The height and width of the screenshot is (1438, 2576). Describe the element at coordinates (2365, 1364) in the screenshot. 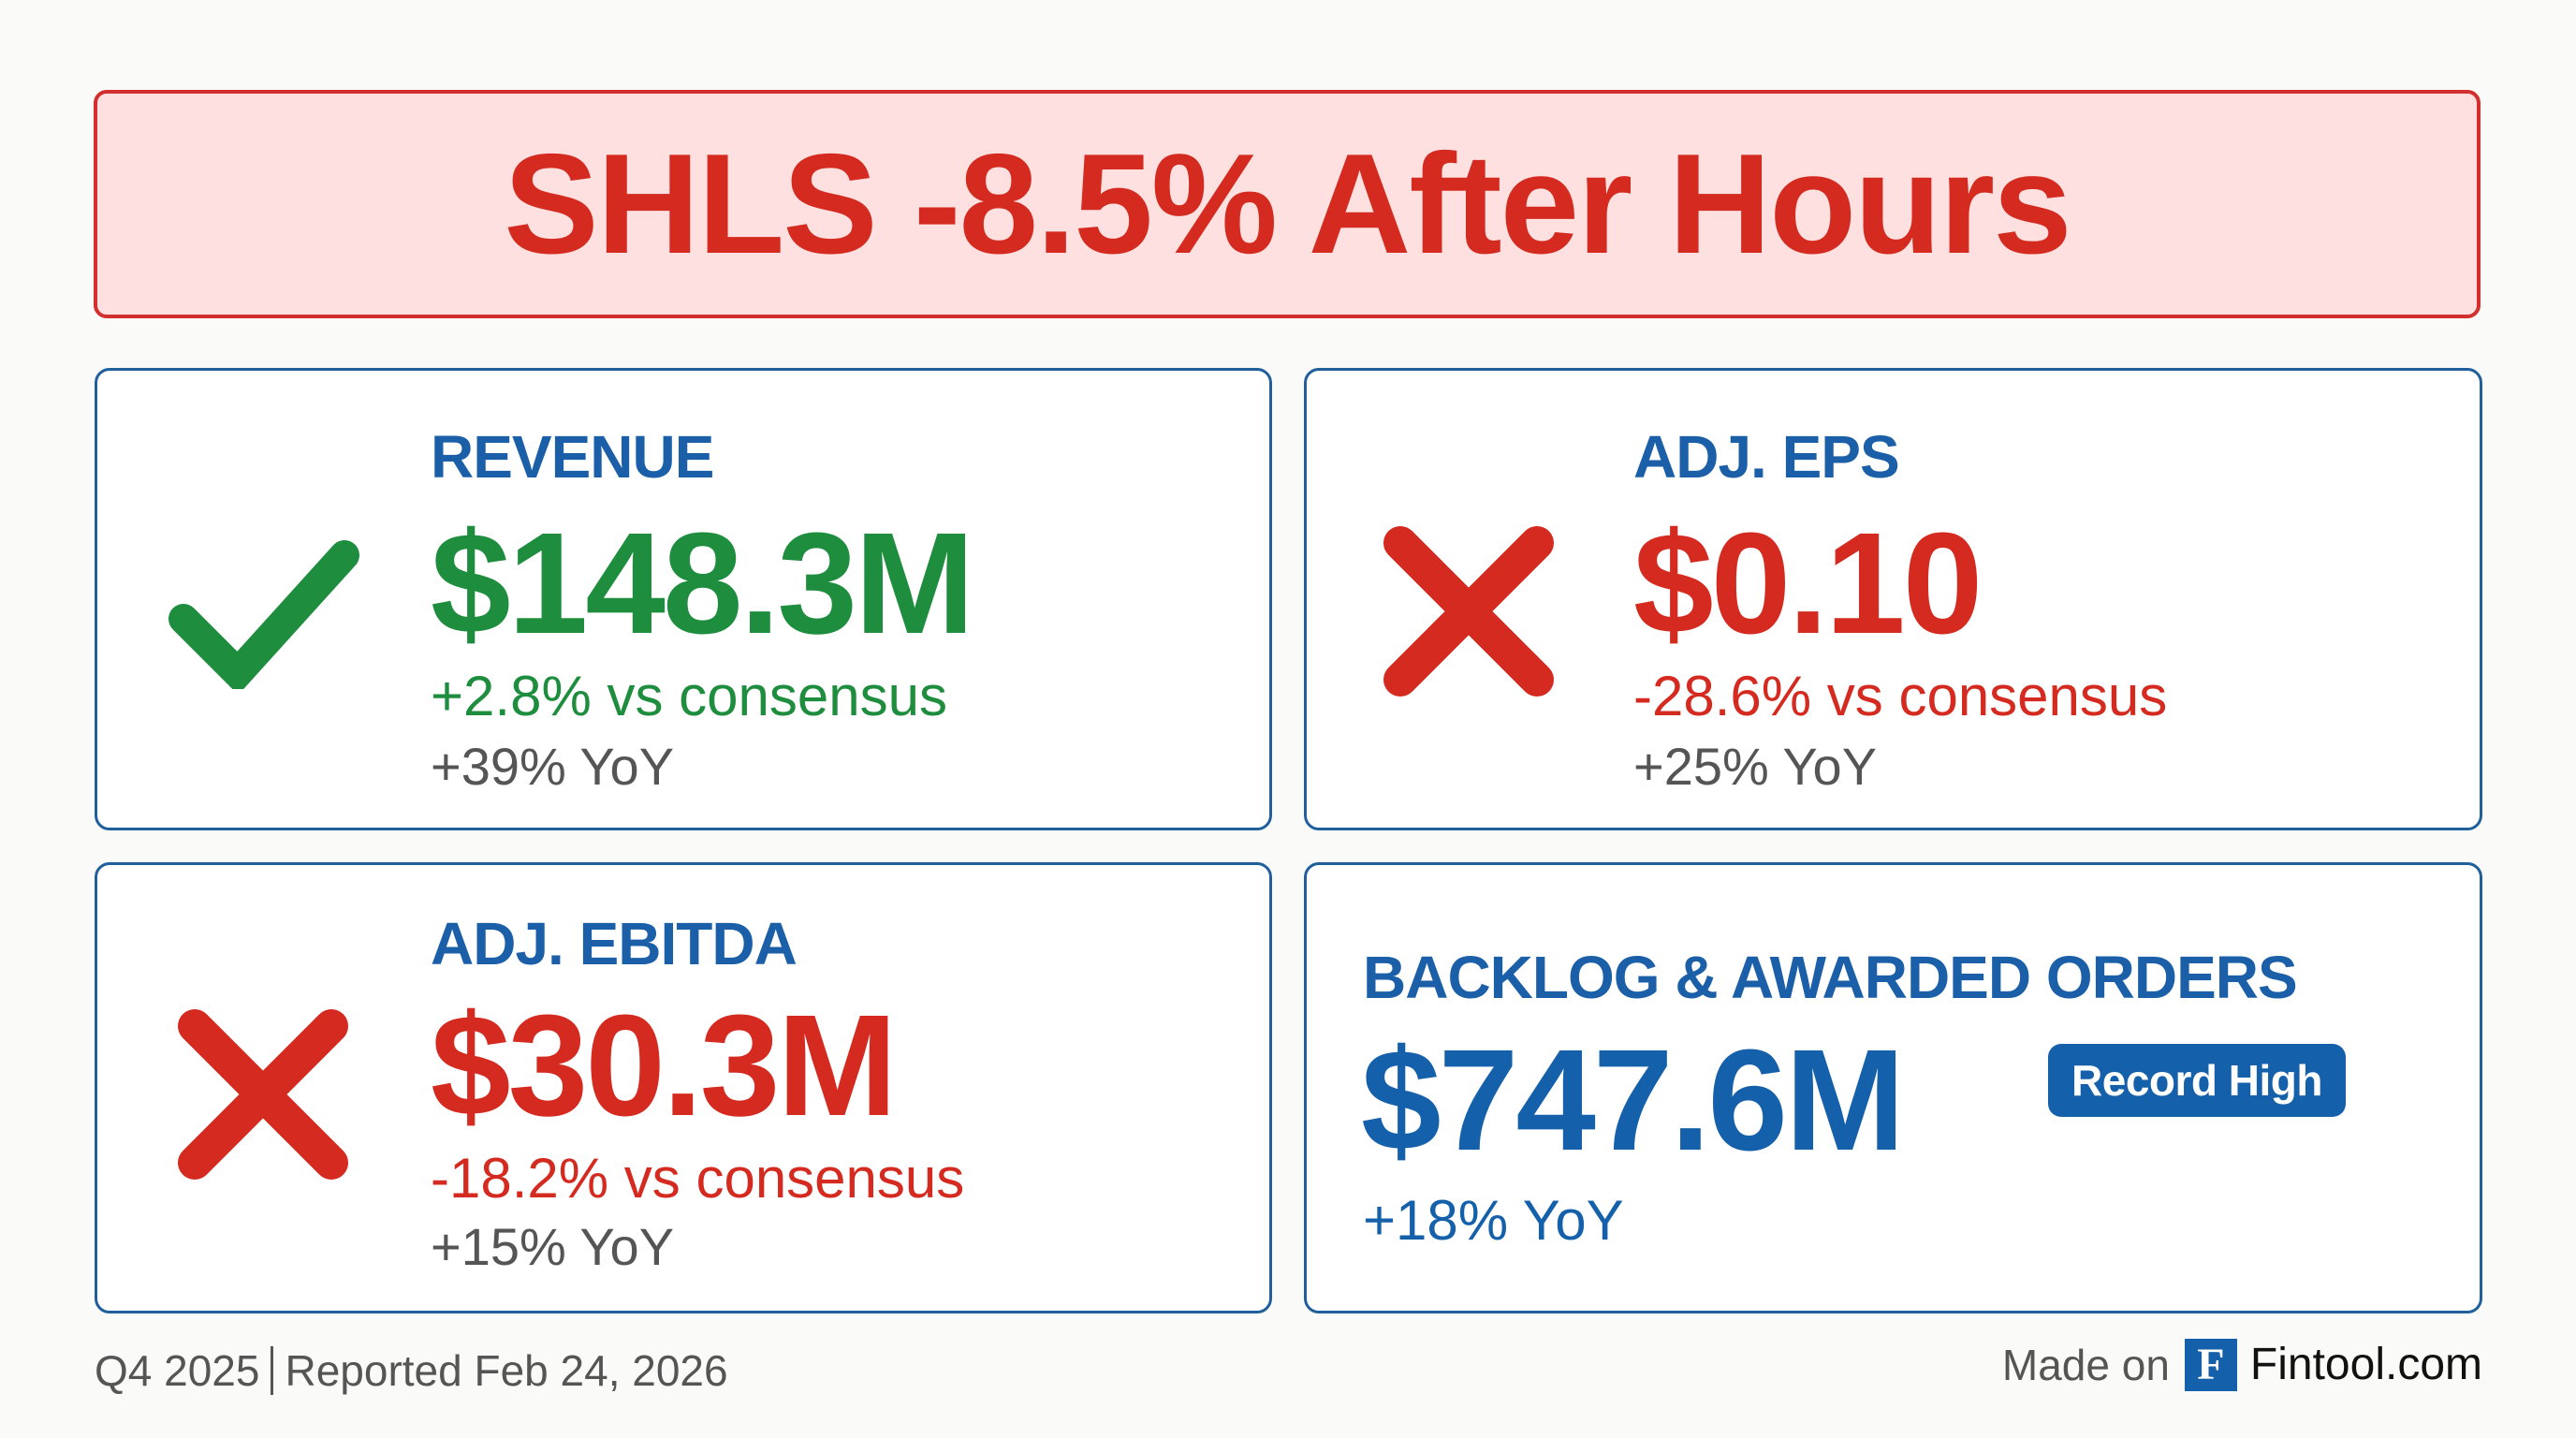

I see `brand-name: Fintool.com` at that location.